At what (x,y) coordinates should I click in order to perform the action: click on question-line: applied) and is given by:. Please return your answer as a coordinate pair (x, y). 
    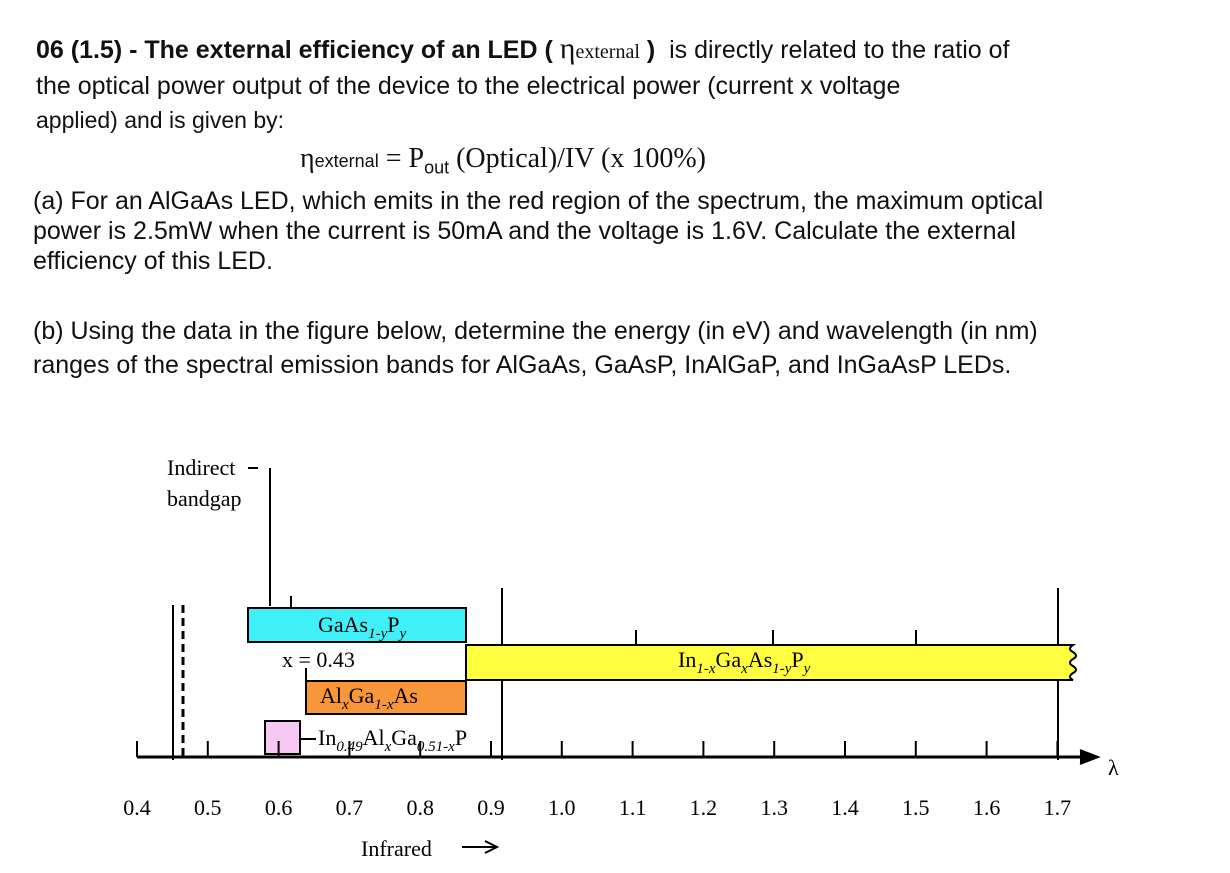
    Looking at the image, I should click on (160, 120).